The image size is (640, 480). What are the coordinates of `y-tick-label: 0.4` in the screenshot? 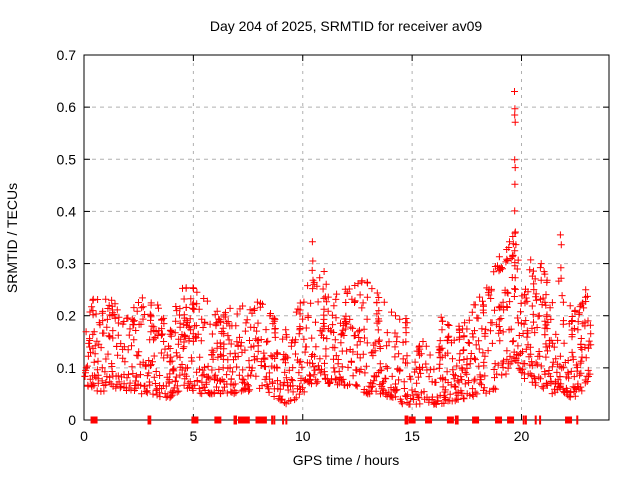 It's located at (67, 211).